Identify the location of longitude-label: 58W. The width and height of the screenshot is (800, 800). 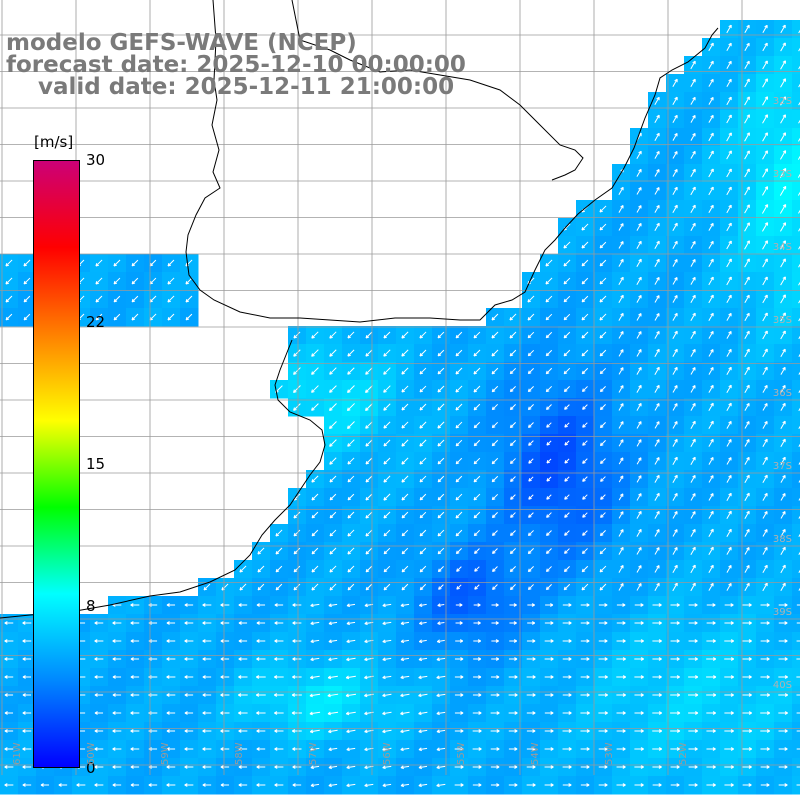
(239, 753).